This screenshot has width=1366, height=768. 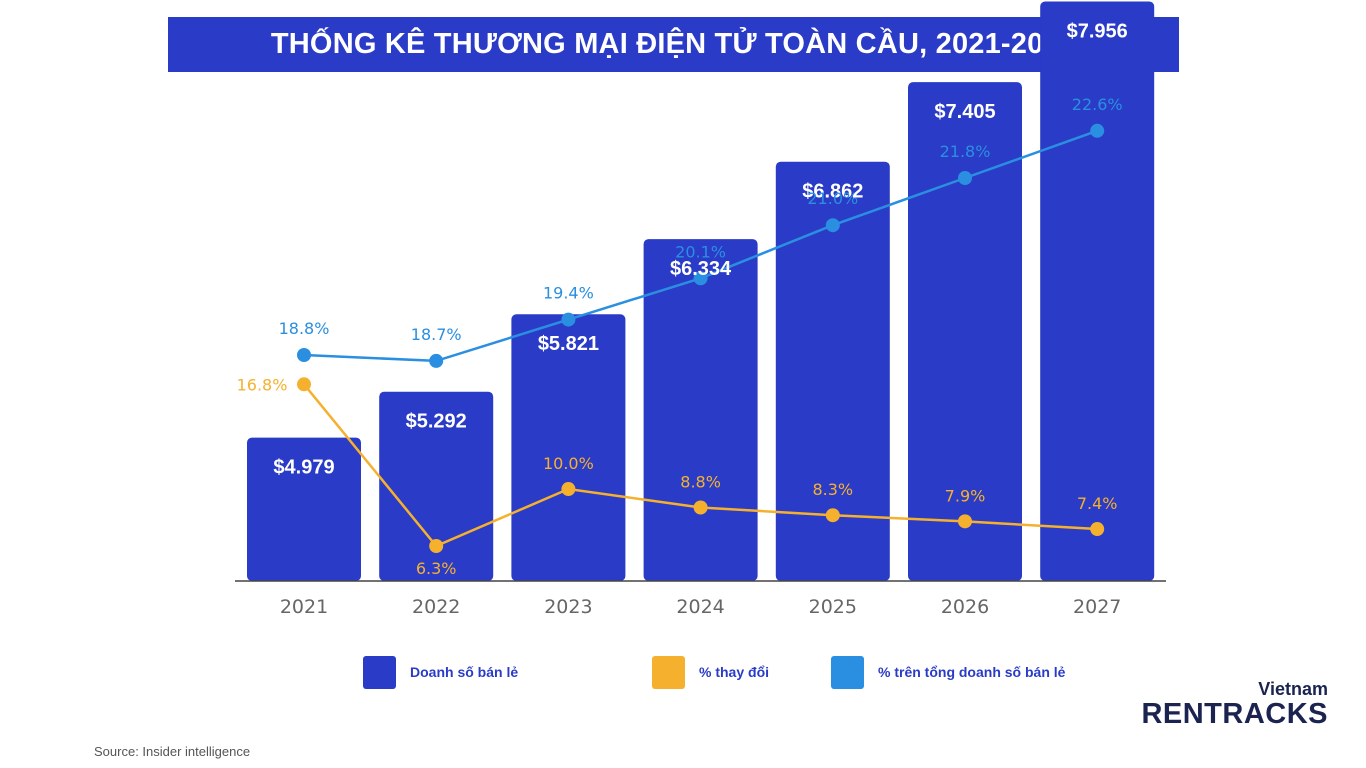 What do you see at coordinates (436, 422) in the screenshot?
I see `bar-label-2022: $5.292` at bounding box center [436, 422].